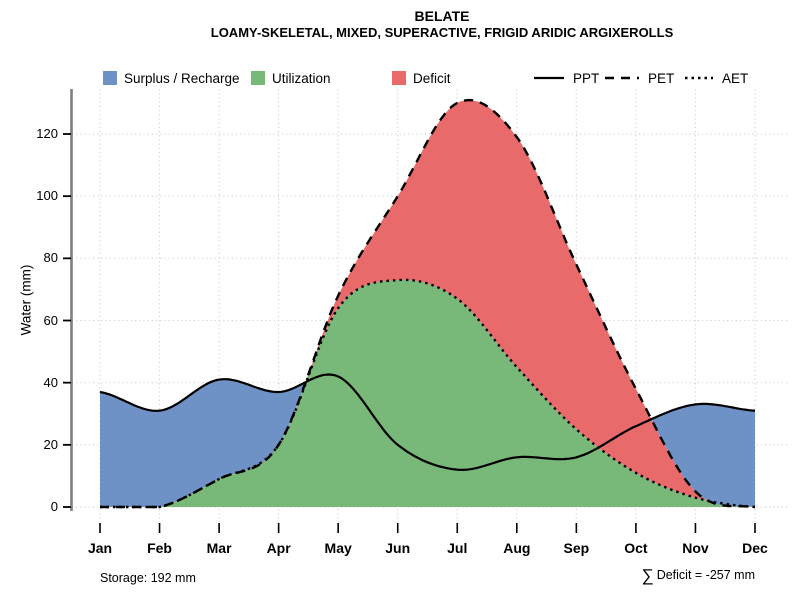  What do you see at coordinates (549, 78) in the screenshot?
I see `ppt-line-sample-icon` at bounding box center [549, 78].